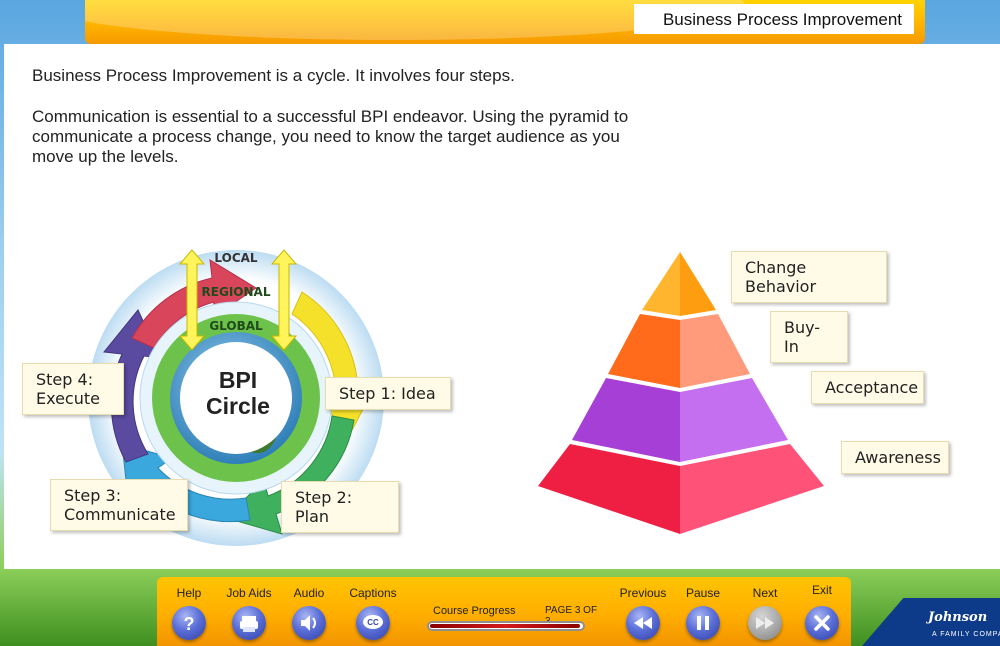  I want to click on help-button: ?, so click(189, 623).